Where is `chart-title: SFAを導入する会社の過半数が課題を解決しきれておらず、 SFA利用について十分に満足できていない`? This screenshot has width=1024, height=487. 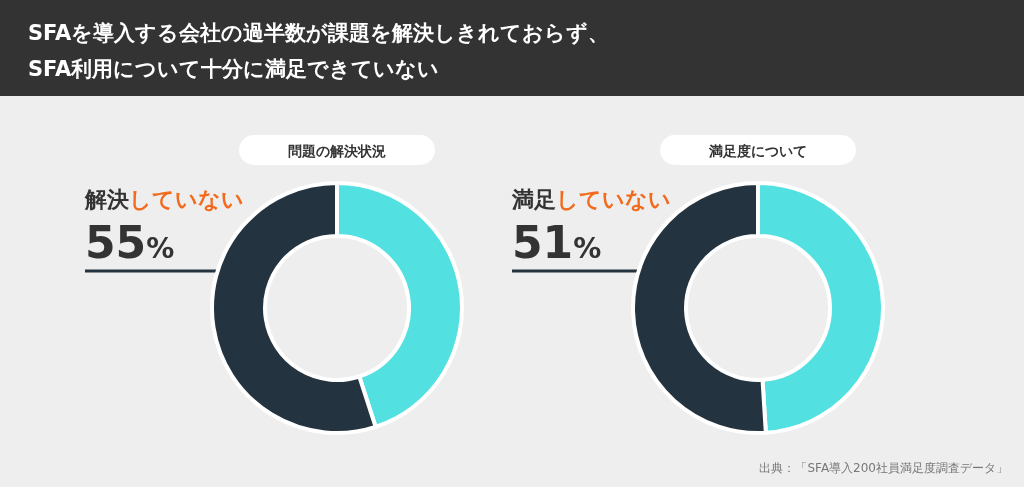 chart-title: SFAを導入する会社の過半数が課題を解決しきれておらず、 SFA利用について十分に満足できていない is located at coordinates (319, 51).